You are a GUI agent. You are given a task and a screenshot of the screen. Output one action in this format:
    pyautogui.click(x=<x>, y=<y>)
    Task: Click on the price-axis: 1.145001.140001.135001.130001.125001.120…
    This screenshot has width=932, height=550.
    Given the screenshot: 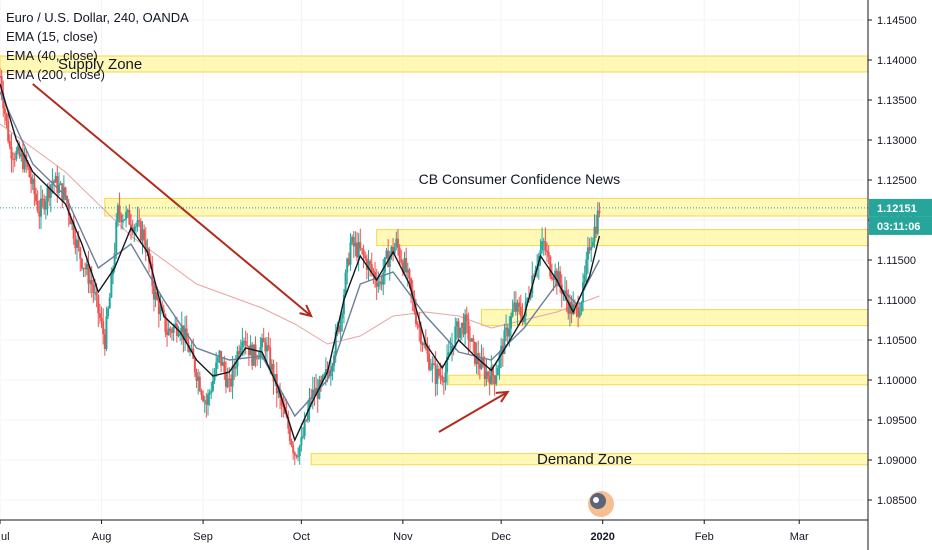 What is the action you would take?
    pyautogui.click(x=899, y=275)
    